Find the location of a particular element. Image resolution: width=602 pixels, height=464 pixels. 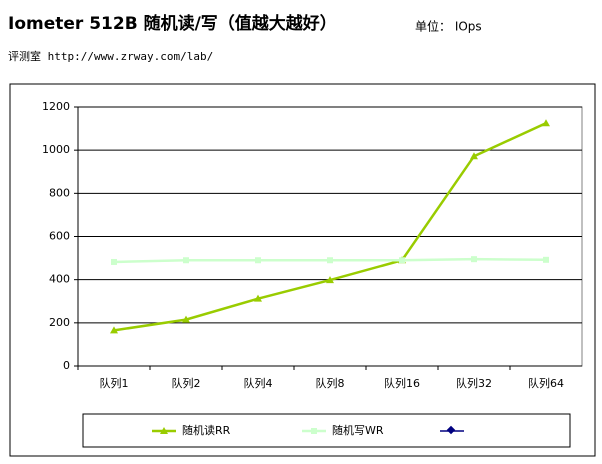

x-tick-label: 队列16 is located at coordinates (402, 383).